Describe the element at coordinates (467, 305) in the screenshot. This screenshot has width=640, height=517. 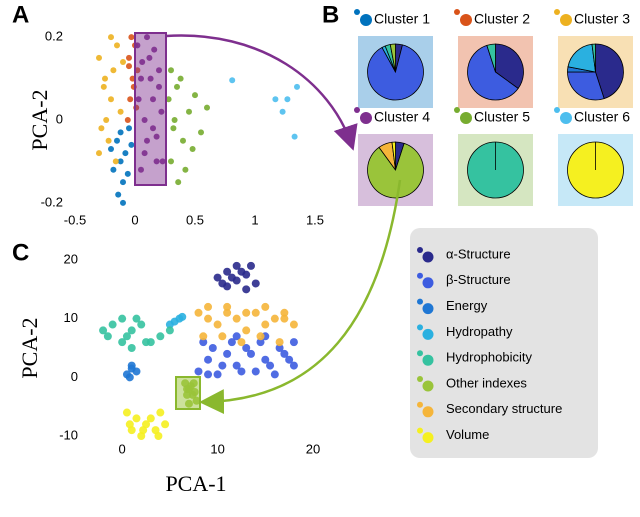
I see `legend-label: Energy` at that location.